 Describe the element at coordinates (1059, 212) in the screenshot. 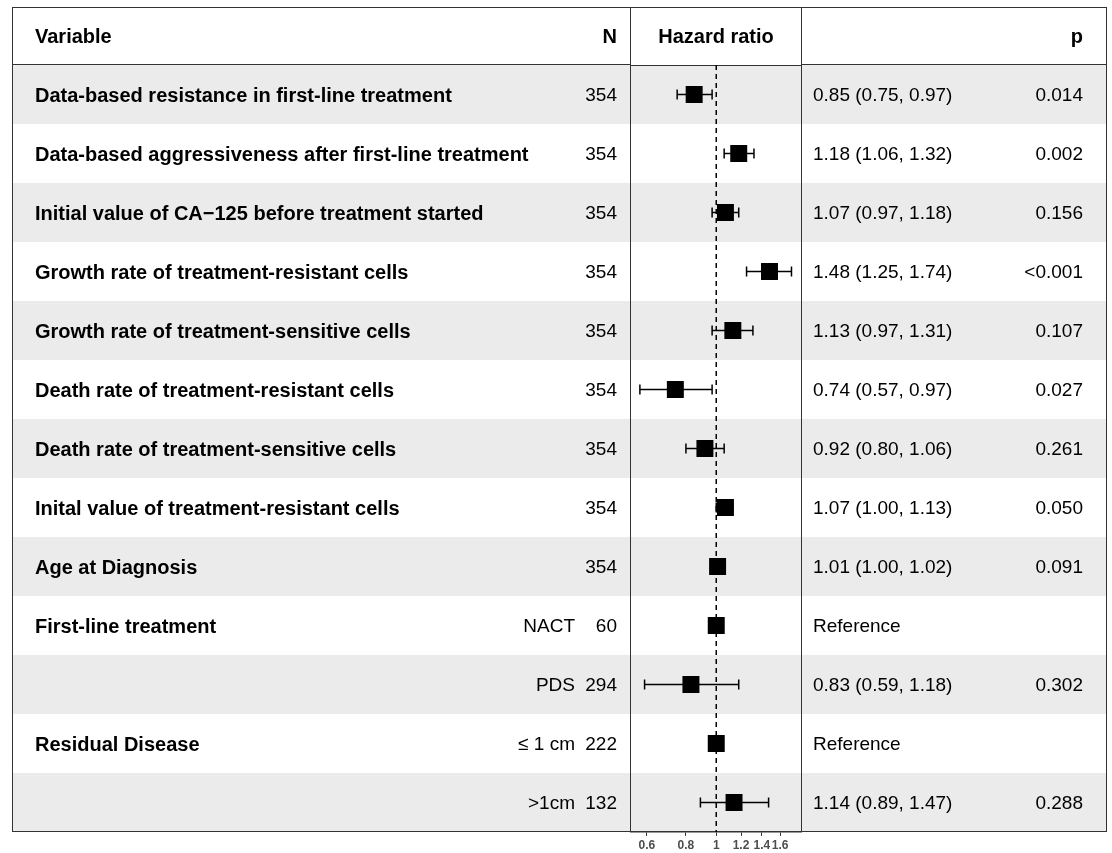

I see `text: 0.156` at that location.